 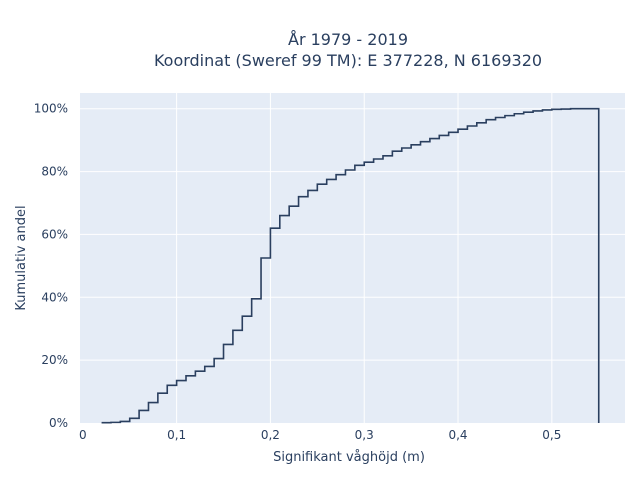 I want to click on y-tick-label: 40%, so click(x=54, y=297).